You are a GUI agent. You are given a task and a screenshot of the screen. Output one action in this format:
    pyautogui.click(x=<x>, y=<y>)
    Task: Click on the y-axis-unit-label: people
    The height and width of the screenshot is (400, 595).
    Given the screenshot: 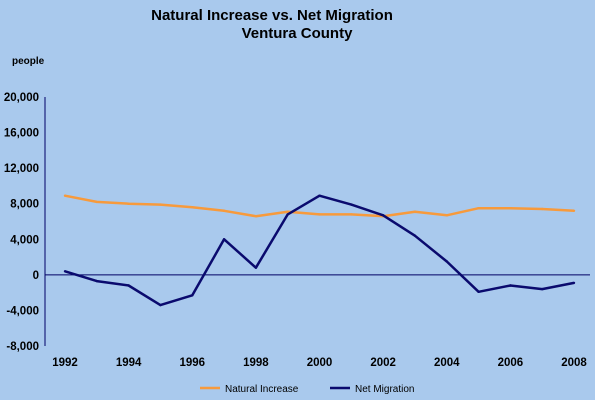 What is the action you would take?
    pyautogui.click(x=28, y=61)
    